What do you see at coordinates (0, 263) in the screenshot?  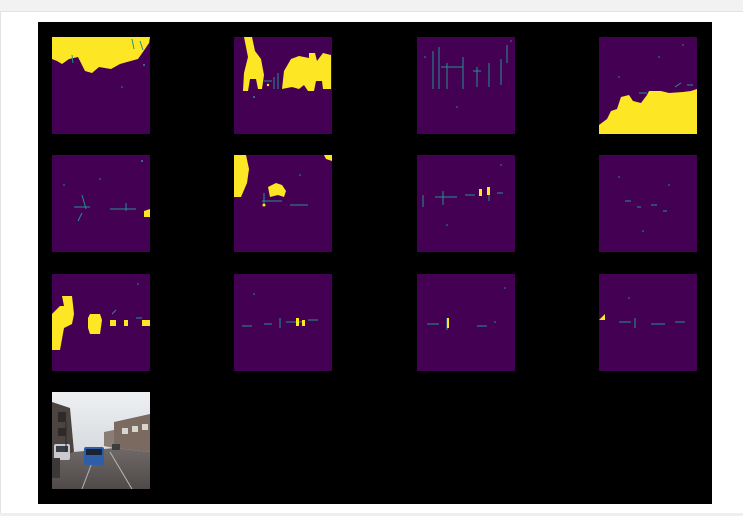 I see `cell-left-border` at bounding box center [0, 263].